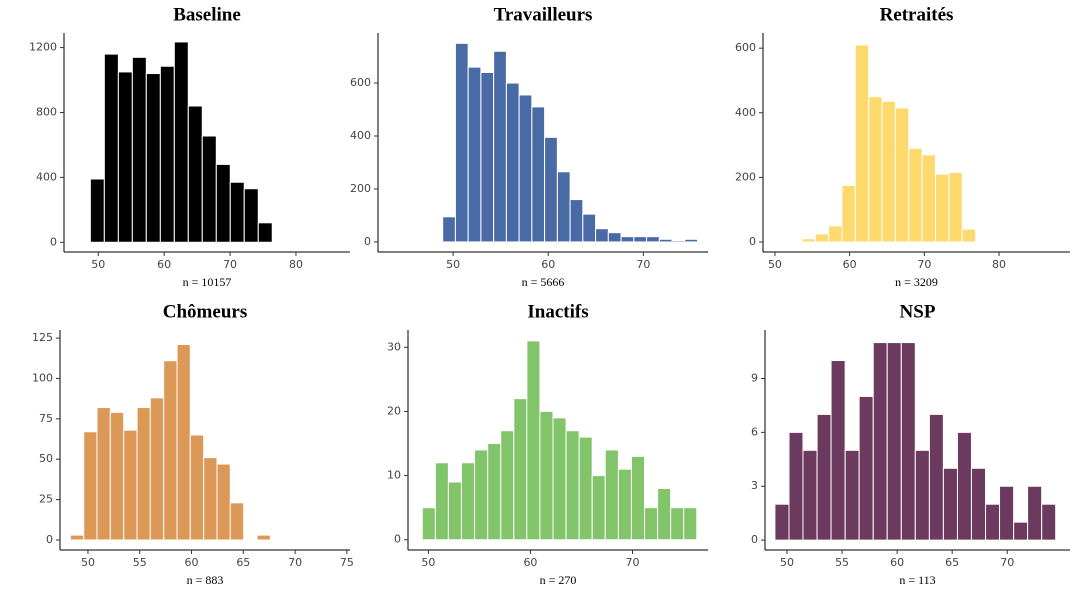 The width and height of the screenshot is (1078, 597). Describe the element at coordinates (46, 499) in the screenshot. I see `y-tick-label: 25` at that location.